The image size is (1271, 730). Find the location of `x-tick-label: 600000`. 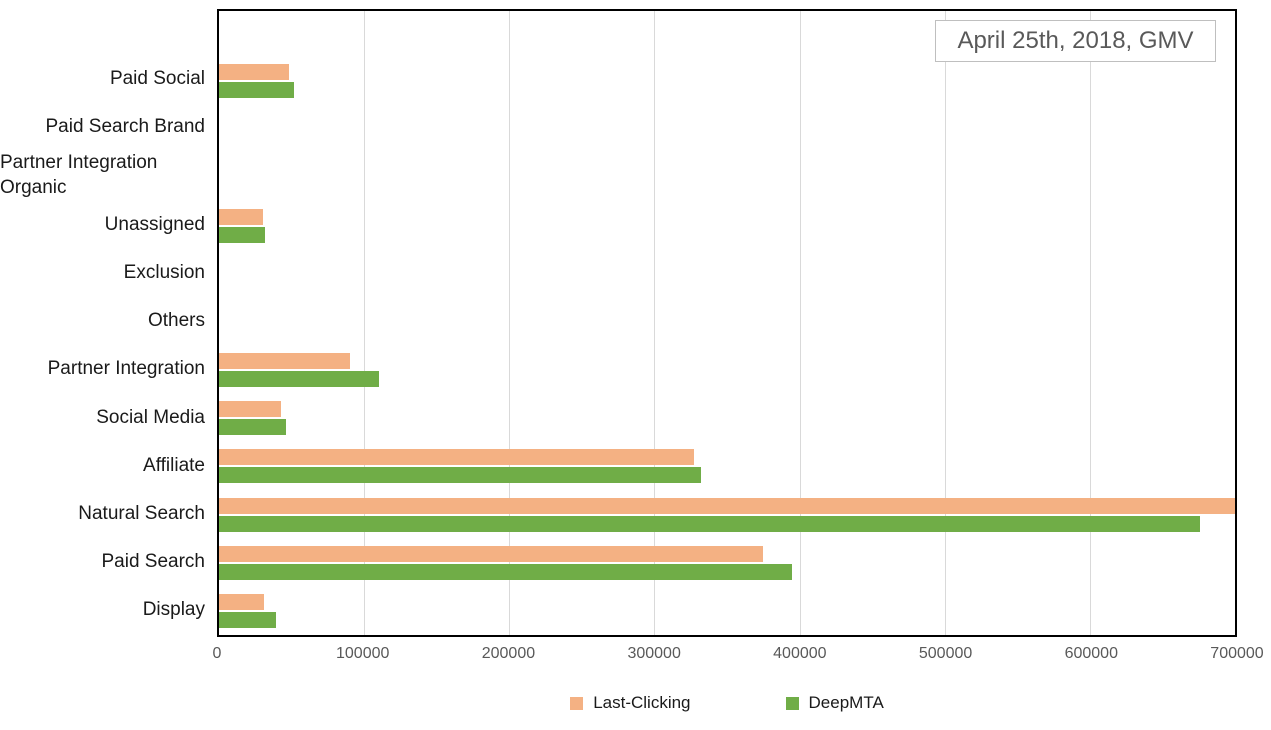

x-tick-label: 600000 is located at coordinates (1091, 653).